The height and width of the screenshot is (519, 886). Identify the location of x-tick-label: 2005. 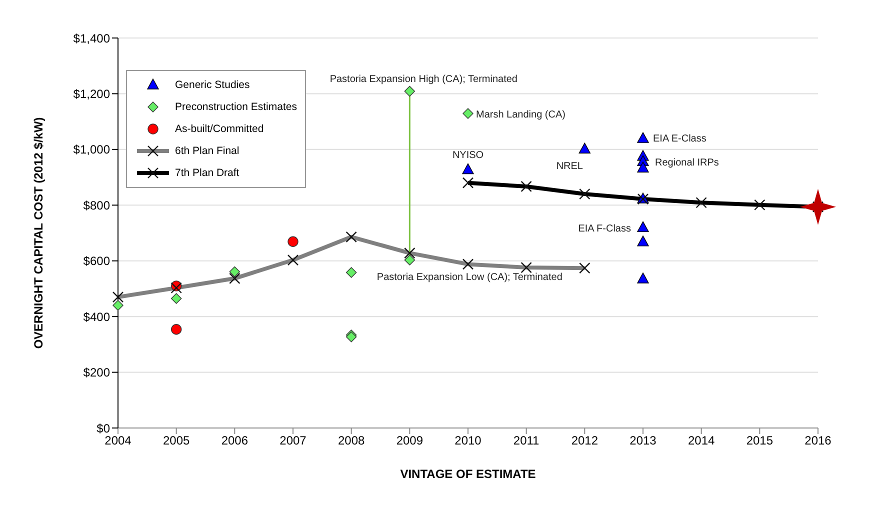
(176, 441).